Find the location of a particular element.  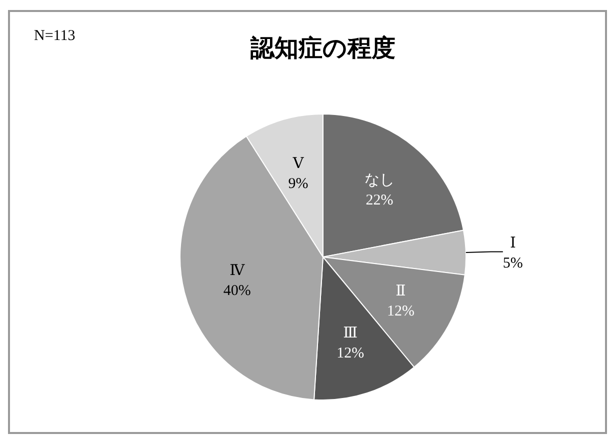

slice-label: Ⅱ is located at coordinates (401, 292).